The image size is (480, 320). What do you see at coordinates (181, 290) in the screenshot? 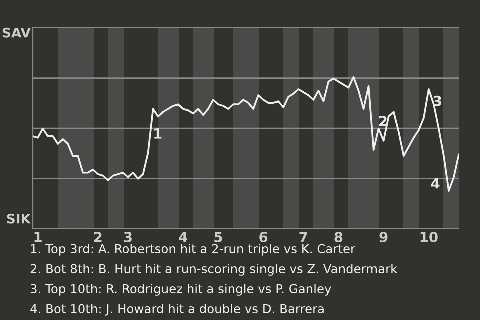
I see `text: 3. Top 10th: R. Rodriguez hit a single vs P. Ganley` at bounding box center [181, 290].